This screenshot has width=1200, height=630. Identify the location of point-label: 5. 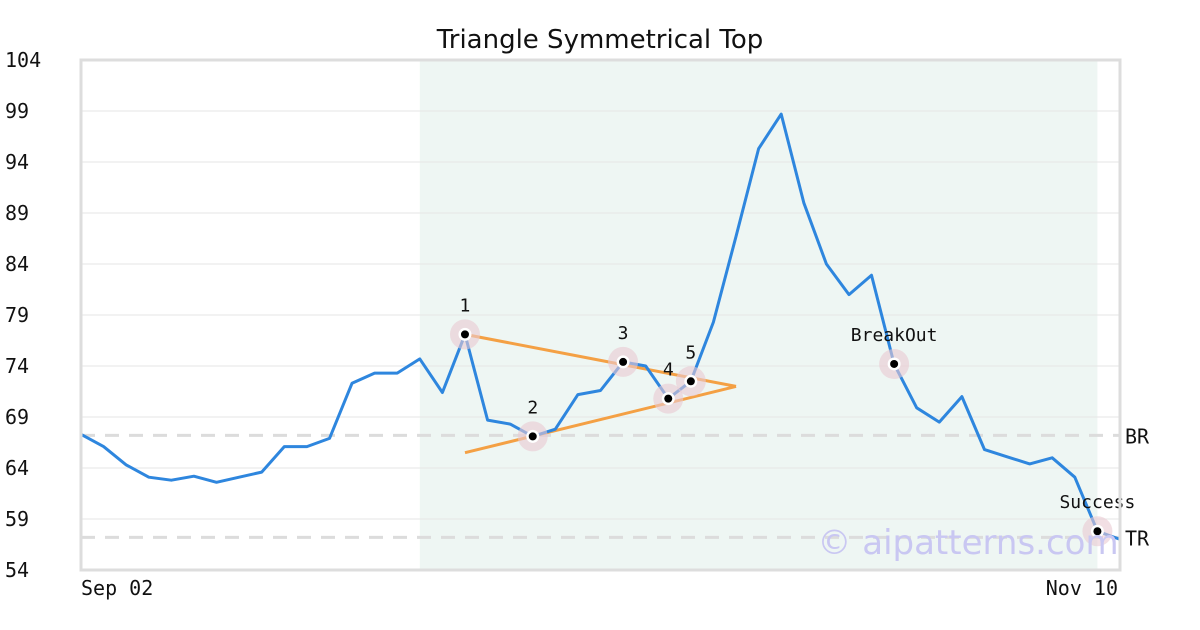
(690, 352).